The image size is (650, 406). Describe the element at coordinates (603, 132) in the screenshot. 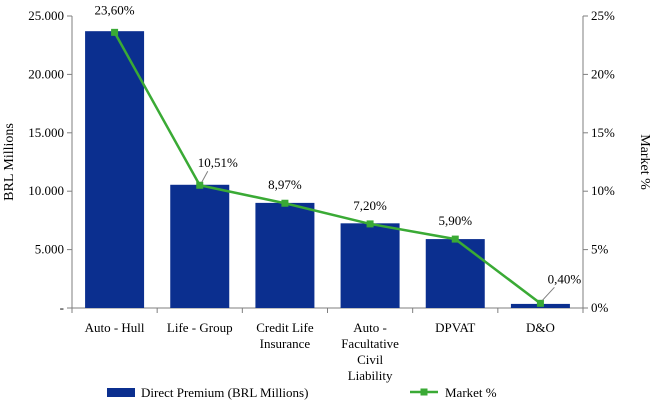

I see `y2-tick-label: 15%` at that location.